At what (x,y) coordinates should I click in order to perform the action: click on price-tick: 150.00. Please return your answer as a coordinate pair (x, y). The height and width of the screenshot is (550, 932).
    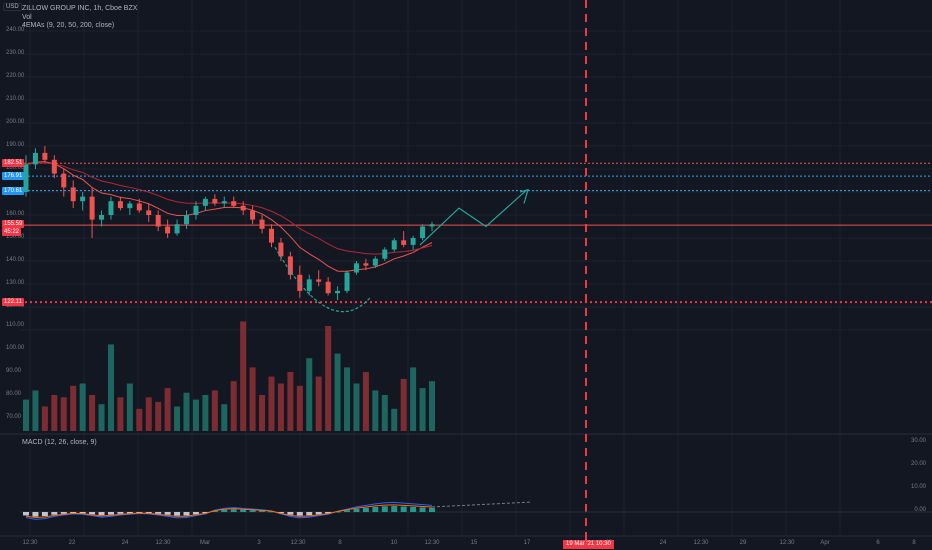
    Looking at the image, I should click on (15, 237).